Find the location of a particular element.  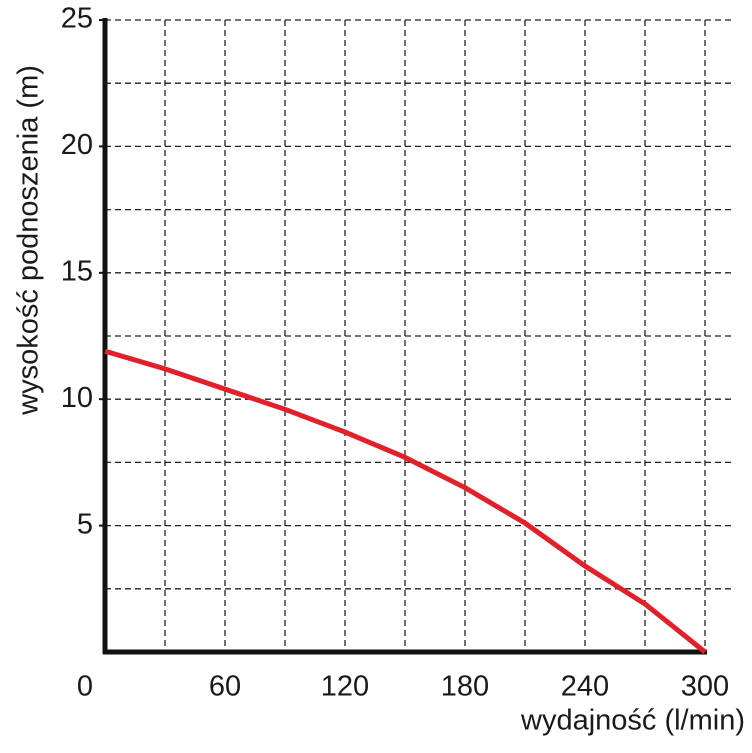

y-axis-label: wysokość podnoszenia (m) is located at coordinates (29, 240).